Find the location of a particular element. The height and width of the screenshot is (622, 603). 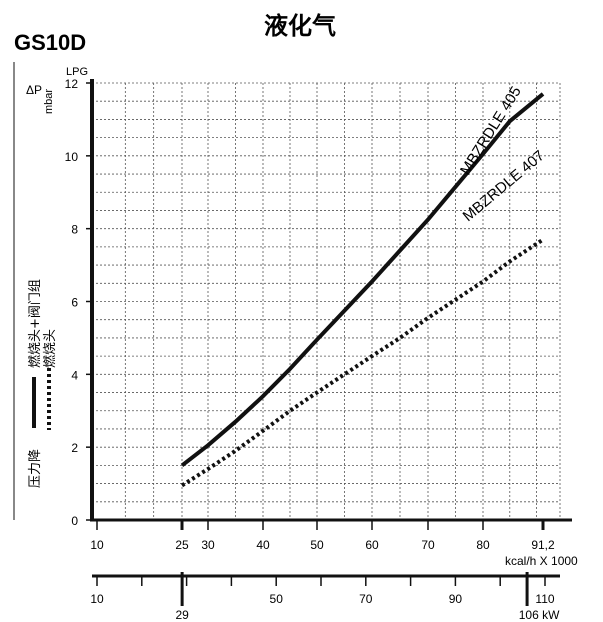

x-tick-label-kcal: 25 is located at coordinates (182, 545).